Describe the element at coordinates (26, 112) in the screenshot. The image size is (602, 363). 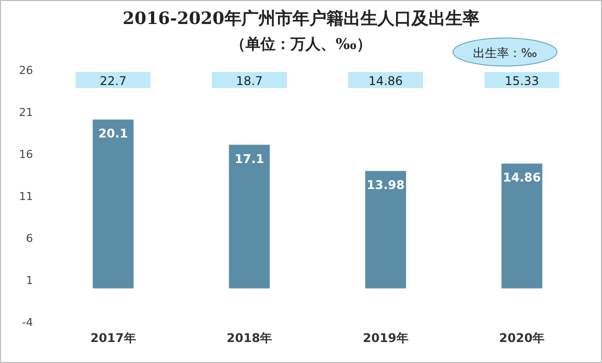
I see `y-tick-label: 21` at that location.